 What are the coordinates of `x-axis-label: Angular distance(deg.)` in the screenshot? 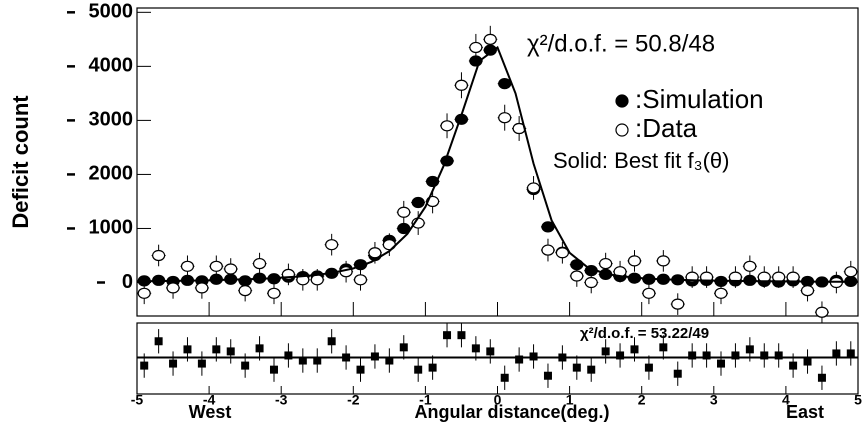 It's located at (511, 412).